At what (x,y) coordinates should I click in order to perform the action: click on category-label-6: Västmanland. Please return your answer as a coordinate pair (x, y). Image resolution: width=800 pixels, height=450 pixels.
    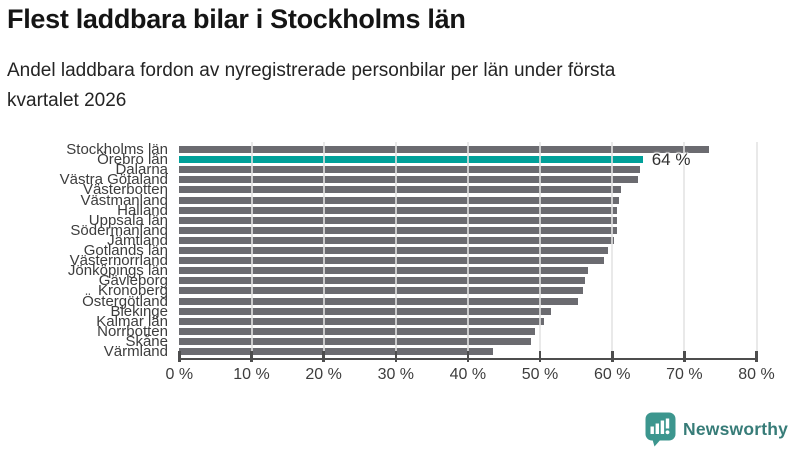
    Looking at the image, I should click on (124, 200).